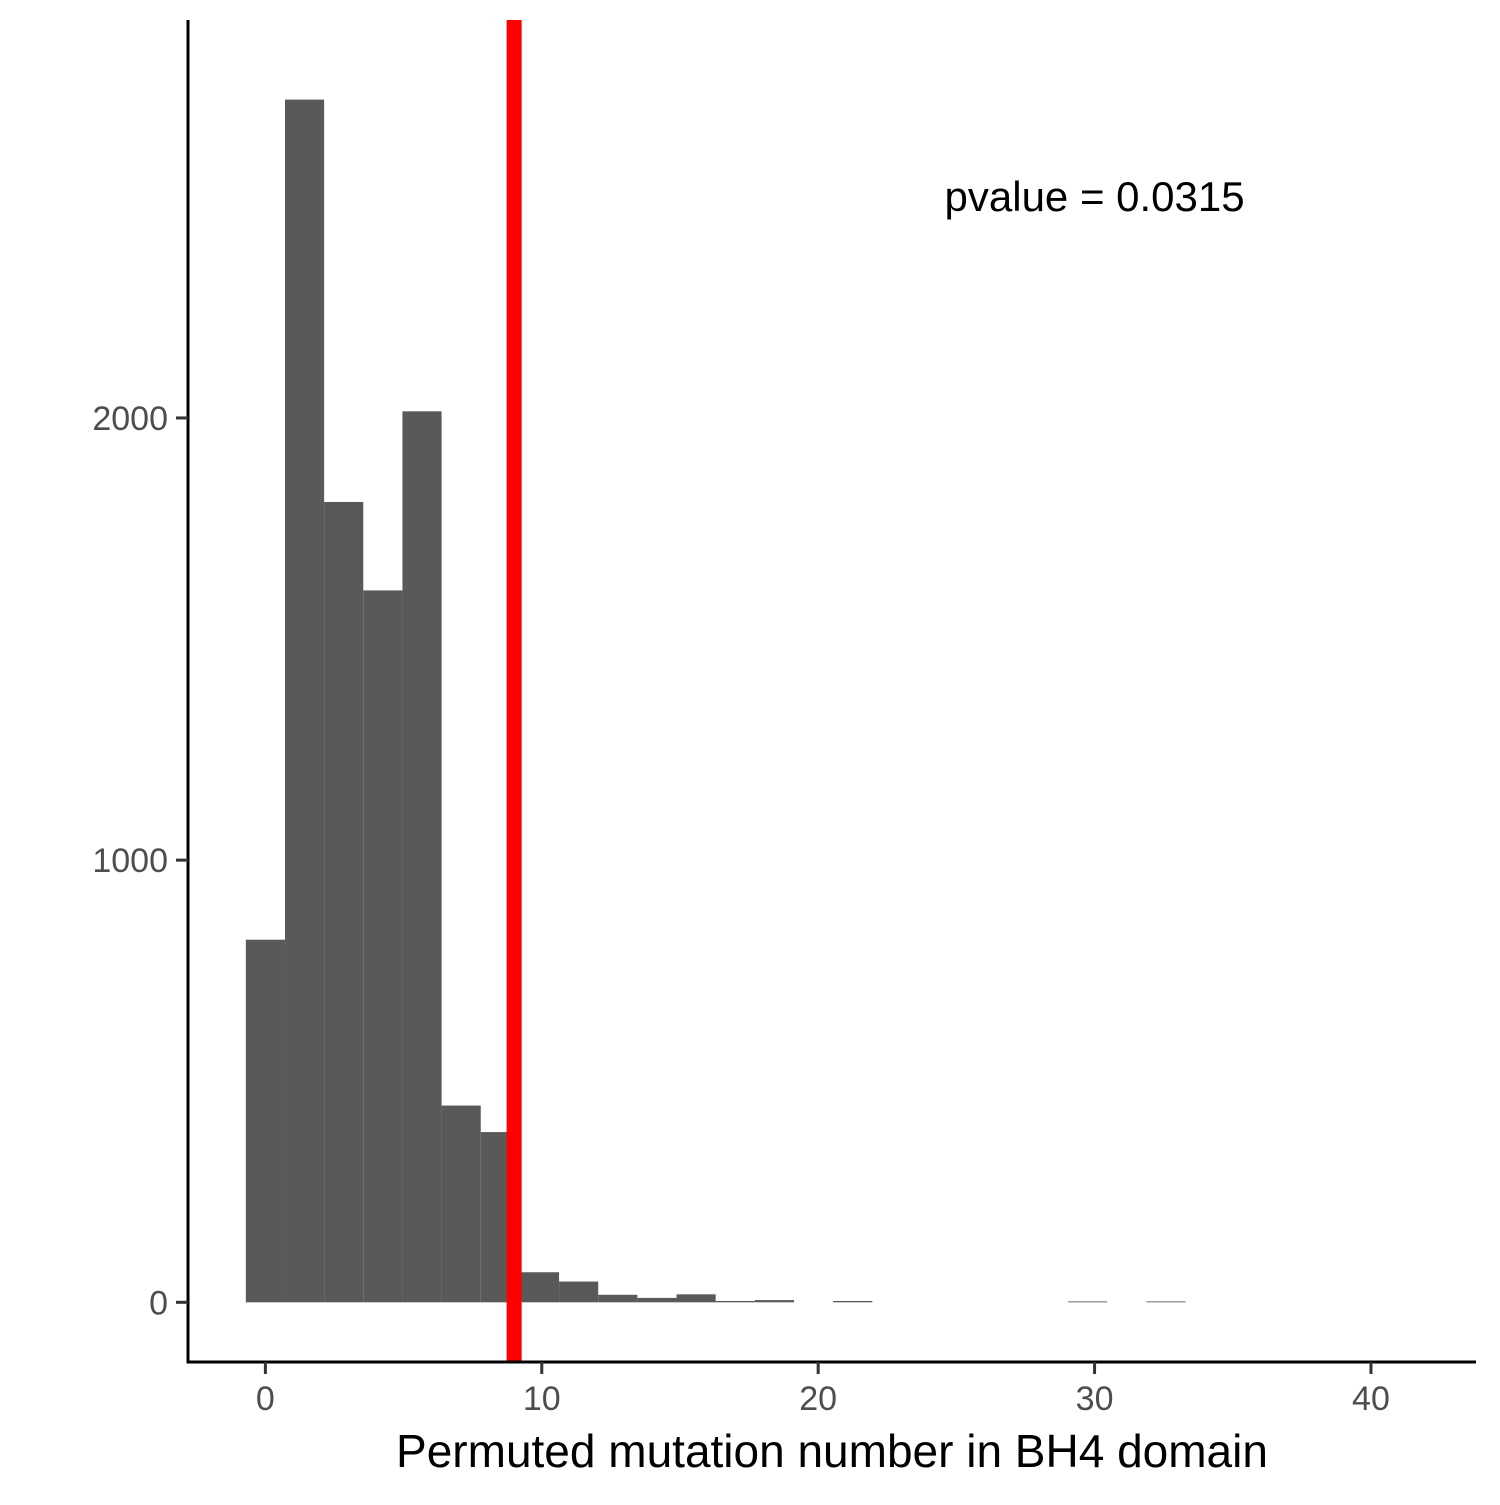  I want to click on x-tick-label-3: 30, so click(1095, 1399).